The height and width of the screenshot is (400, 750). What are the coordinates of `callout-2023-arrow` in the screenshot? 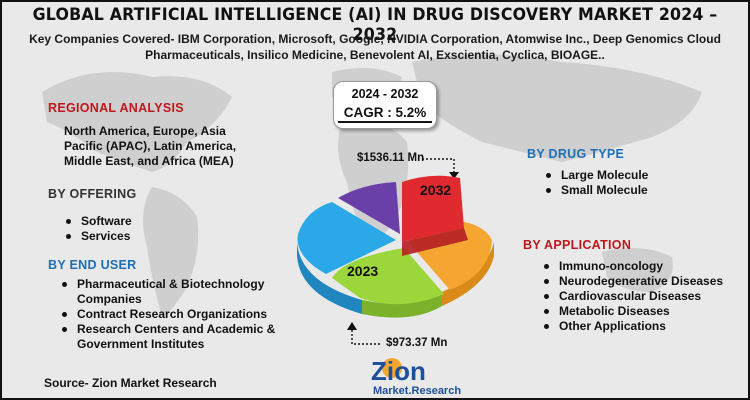 It's located at (364, 333).